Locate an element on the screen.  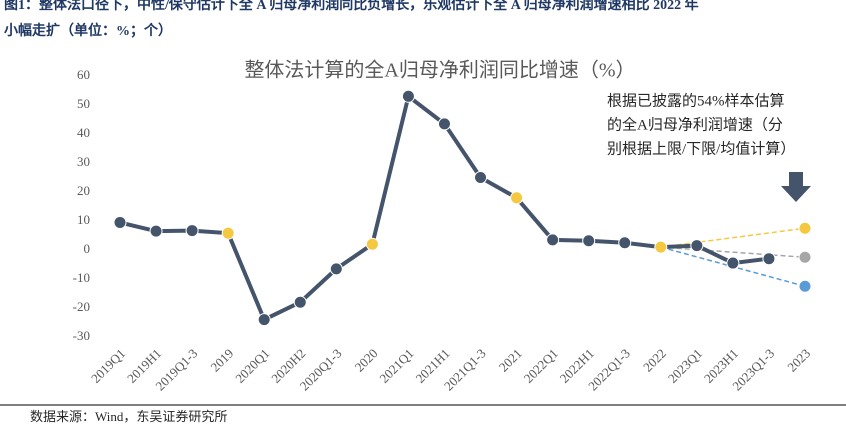
y-tick-label: 10 is located at coordinates (83, 219).